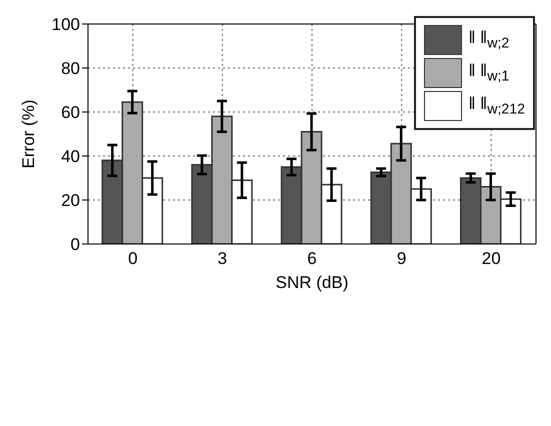 This screenshot has height=426, width=551. What do you see at coordinates (401, 258) in the screenshot?
I see `x-tick-label: 9` at bounding box center [401, 258].